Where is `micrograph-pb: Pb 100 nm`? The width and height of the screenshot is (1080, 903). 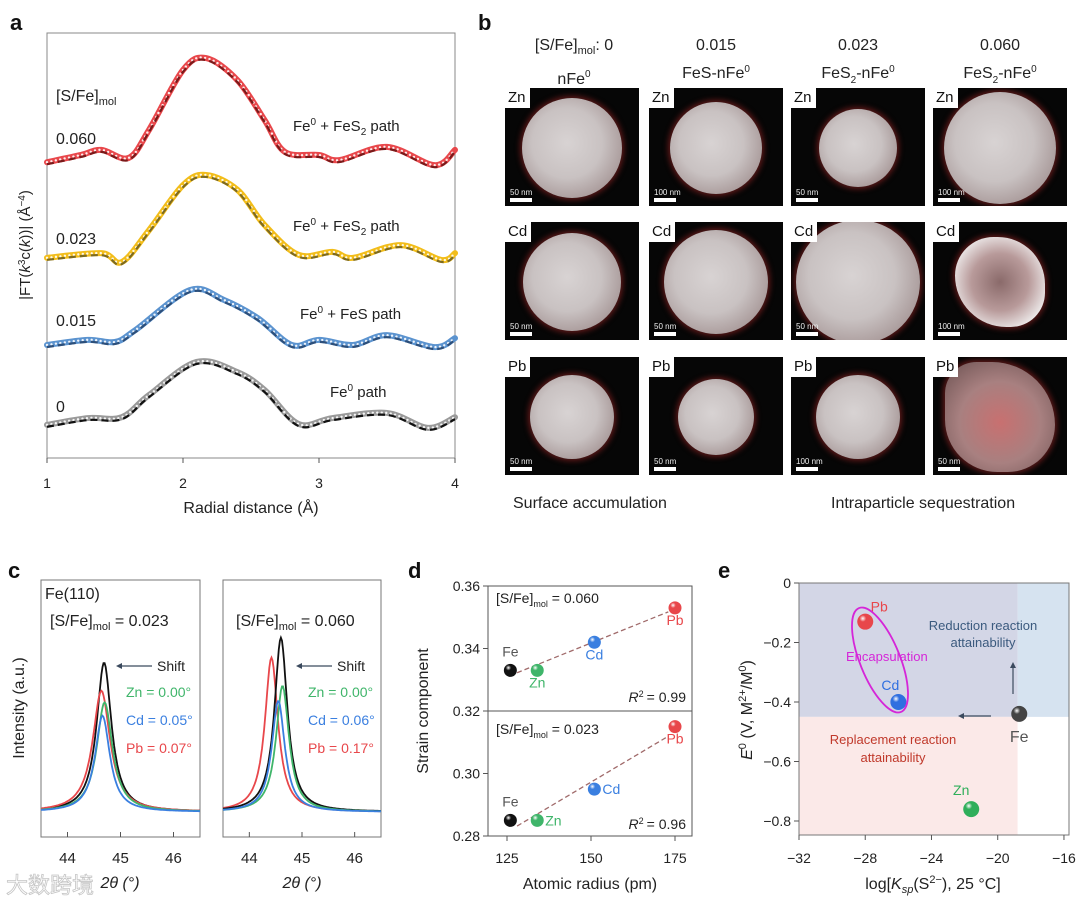 micrograph-pb: Pb 100 nm is located at coordinates (858, 416).